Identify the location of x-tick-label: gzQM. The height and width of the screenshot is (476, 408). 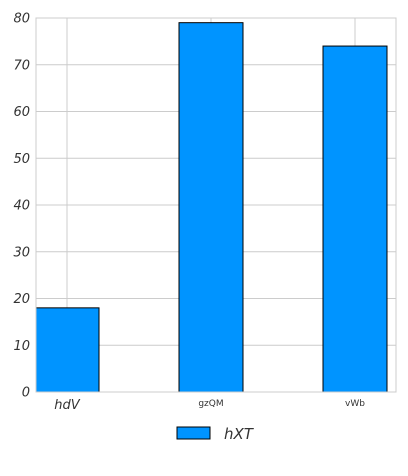
(210, 404).